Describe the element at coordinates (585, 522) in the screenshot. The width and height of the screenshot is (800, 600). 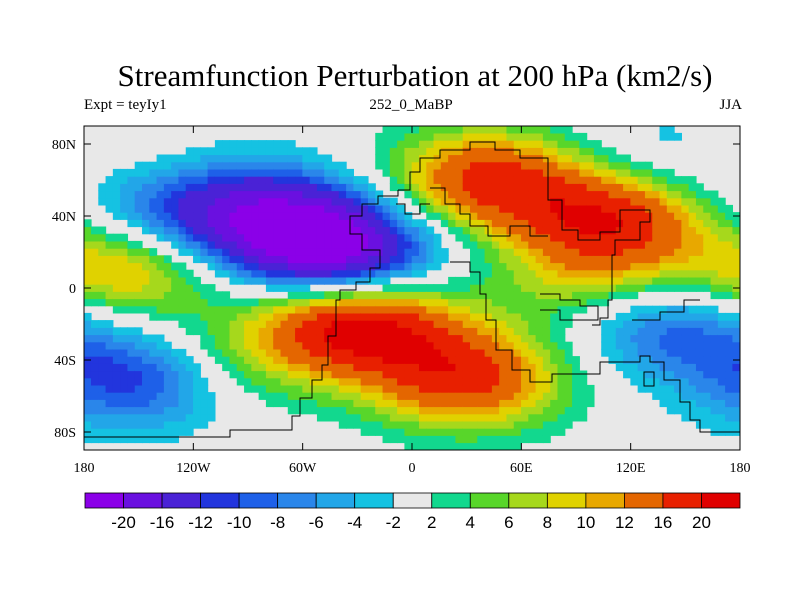
I see `colorbar-label: 10` at that location.